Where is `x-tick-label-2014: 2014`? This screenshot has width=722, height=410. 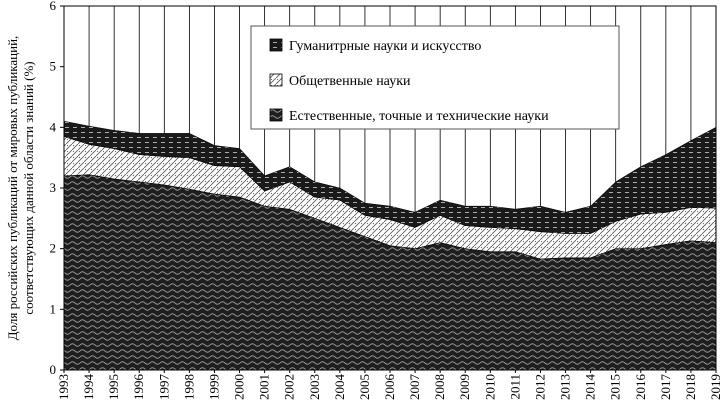
x-tick-label-2014: 2014 is located at coordinates (590, 387).